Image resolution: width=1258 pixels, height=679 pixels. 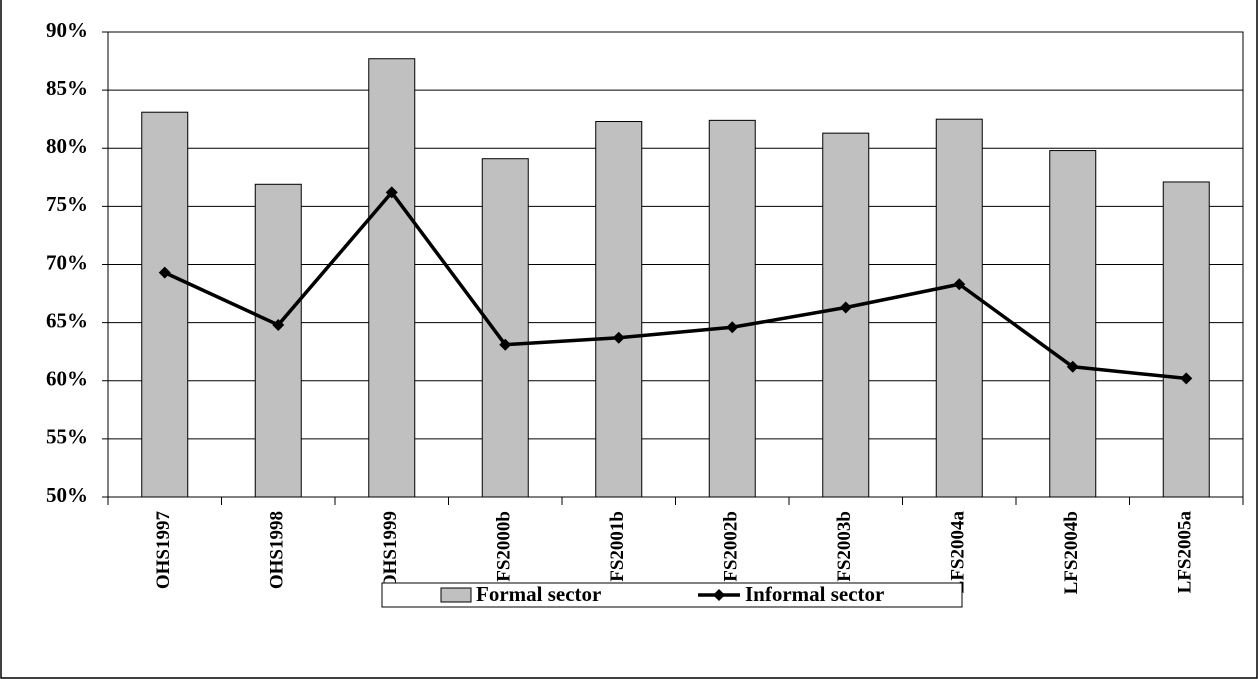 What do you see at coordinates (958, 552) in the screenshot?
I see `x-tick-label: LFS2004a` at bounding box center [958, 552].